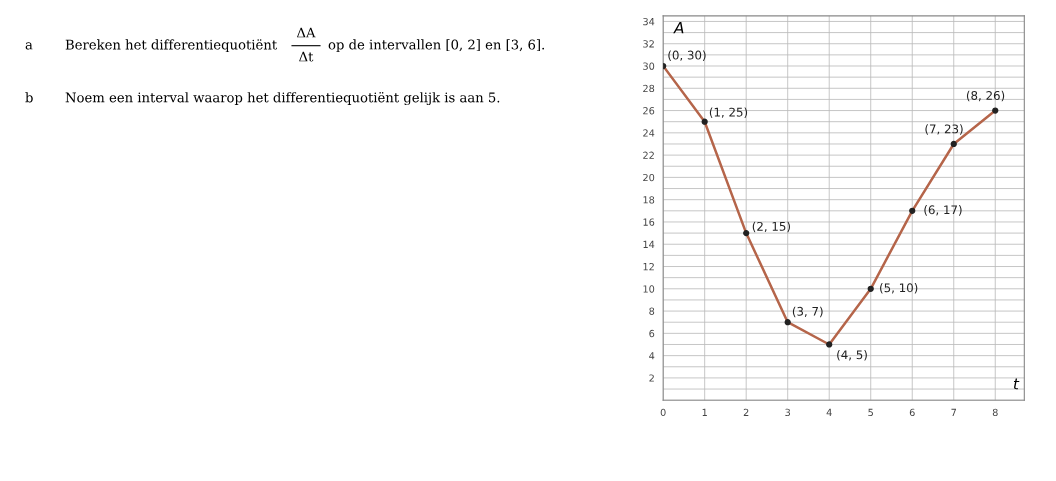 The image size is (1056, 481). Describe the element at coordinates (282, 99) in the screenshot. I see `text: Noem een interval waarop het differentiequotiënt gelijk is aan 5.` at that location.